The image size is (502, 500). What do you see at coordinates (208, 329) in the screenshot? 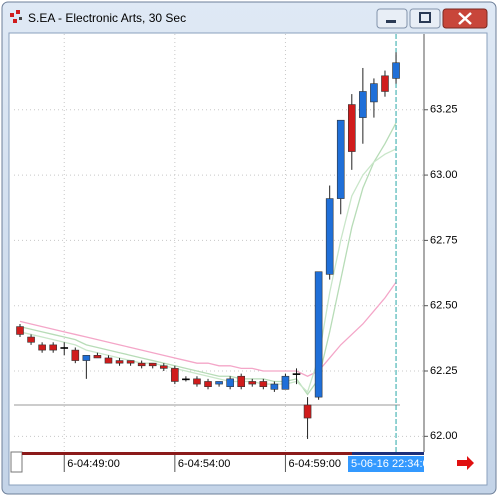
I see `moving-average-line` at bounding box center [208, 329].